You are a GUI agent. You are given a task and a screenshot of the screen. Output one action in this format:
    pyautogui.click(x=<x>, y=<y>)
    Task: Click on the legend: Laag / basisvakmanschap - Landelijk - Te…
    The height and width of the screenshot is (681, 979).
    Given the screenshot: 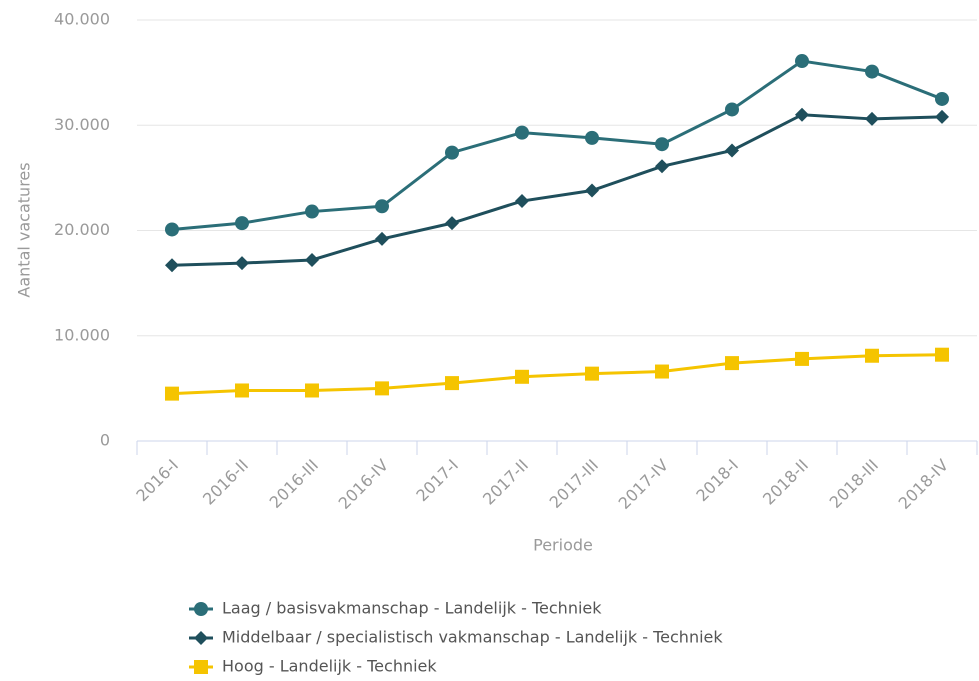 What is the action you would take?
    pyautogui.click(x=456, y=637)
    